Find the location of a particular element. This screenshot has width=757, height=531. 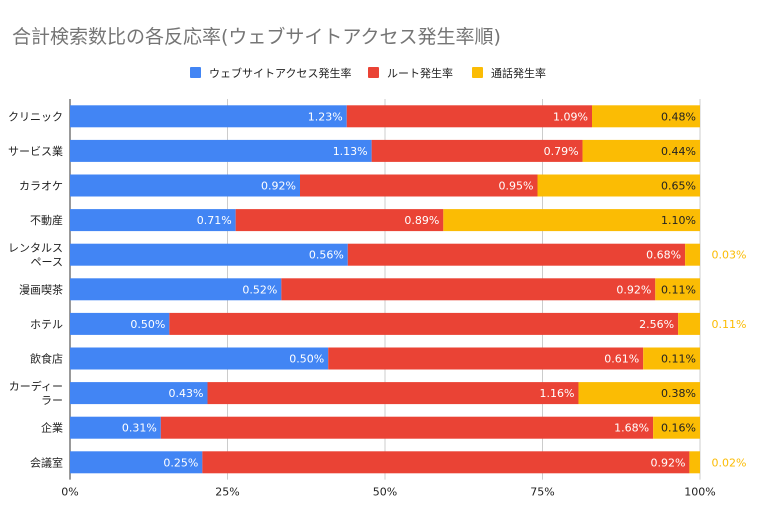

data-label: 0.89% is located at coordinates (421, 220).